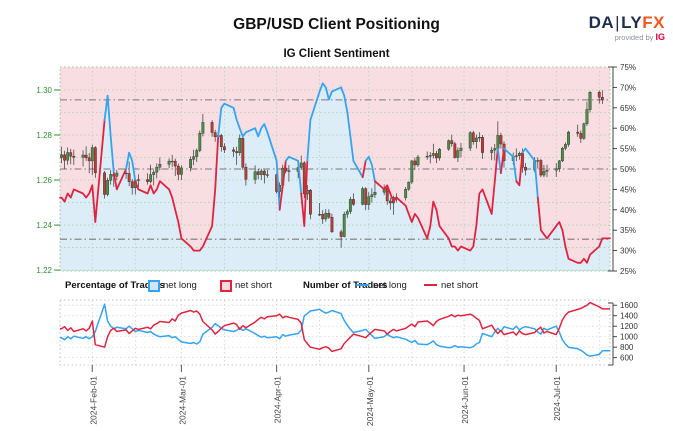 The image size is (673, 431). What do you see at coordinates (44, 180) in the screenshot?
I see `svg-text: 1.26` at bounding box center [44, 180].